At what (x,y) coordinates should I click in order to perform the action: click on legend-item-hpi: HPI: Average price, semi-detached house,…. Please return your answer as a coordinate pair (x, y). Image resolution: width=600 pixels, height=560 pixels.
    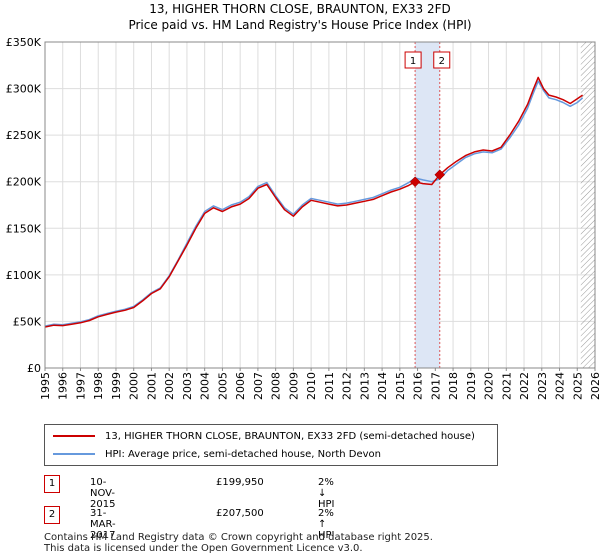
    Looking at the image, I should click on (217, 454).